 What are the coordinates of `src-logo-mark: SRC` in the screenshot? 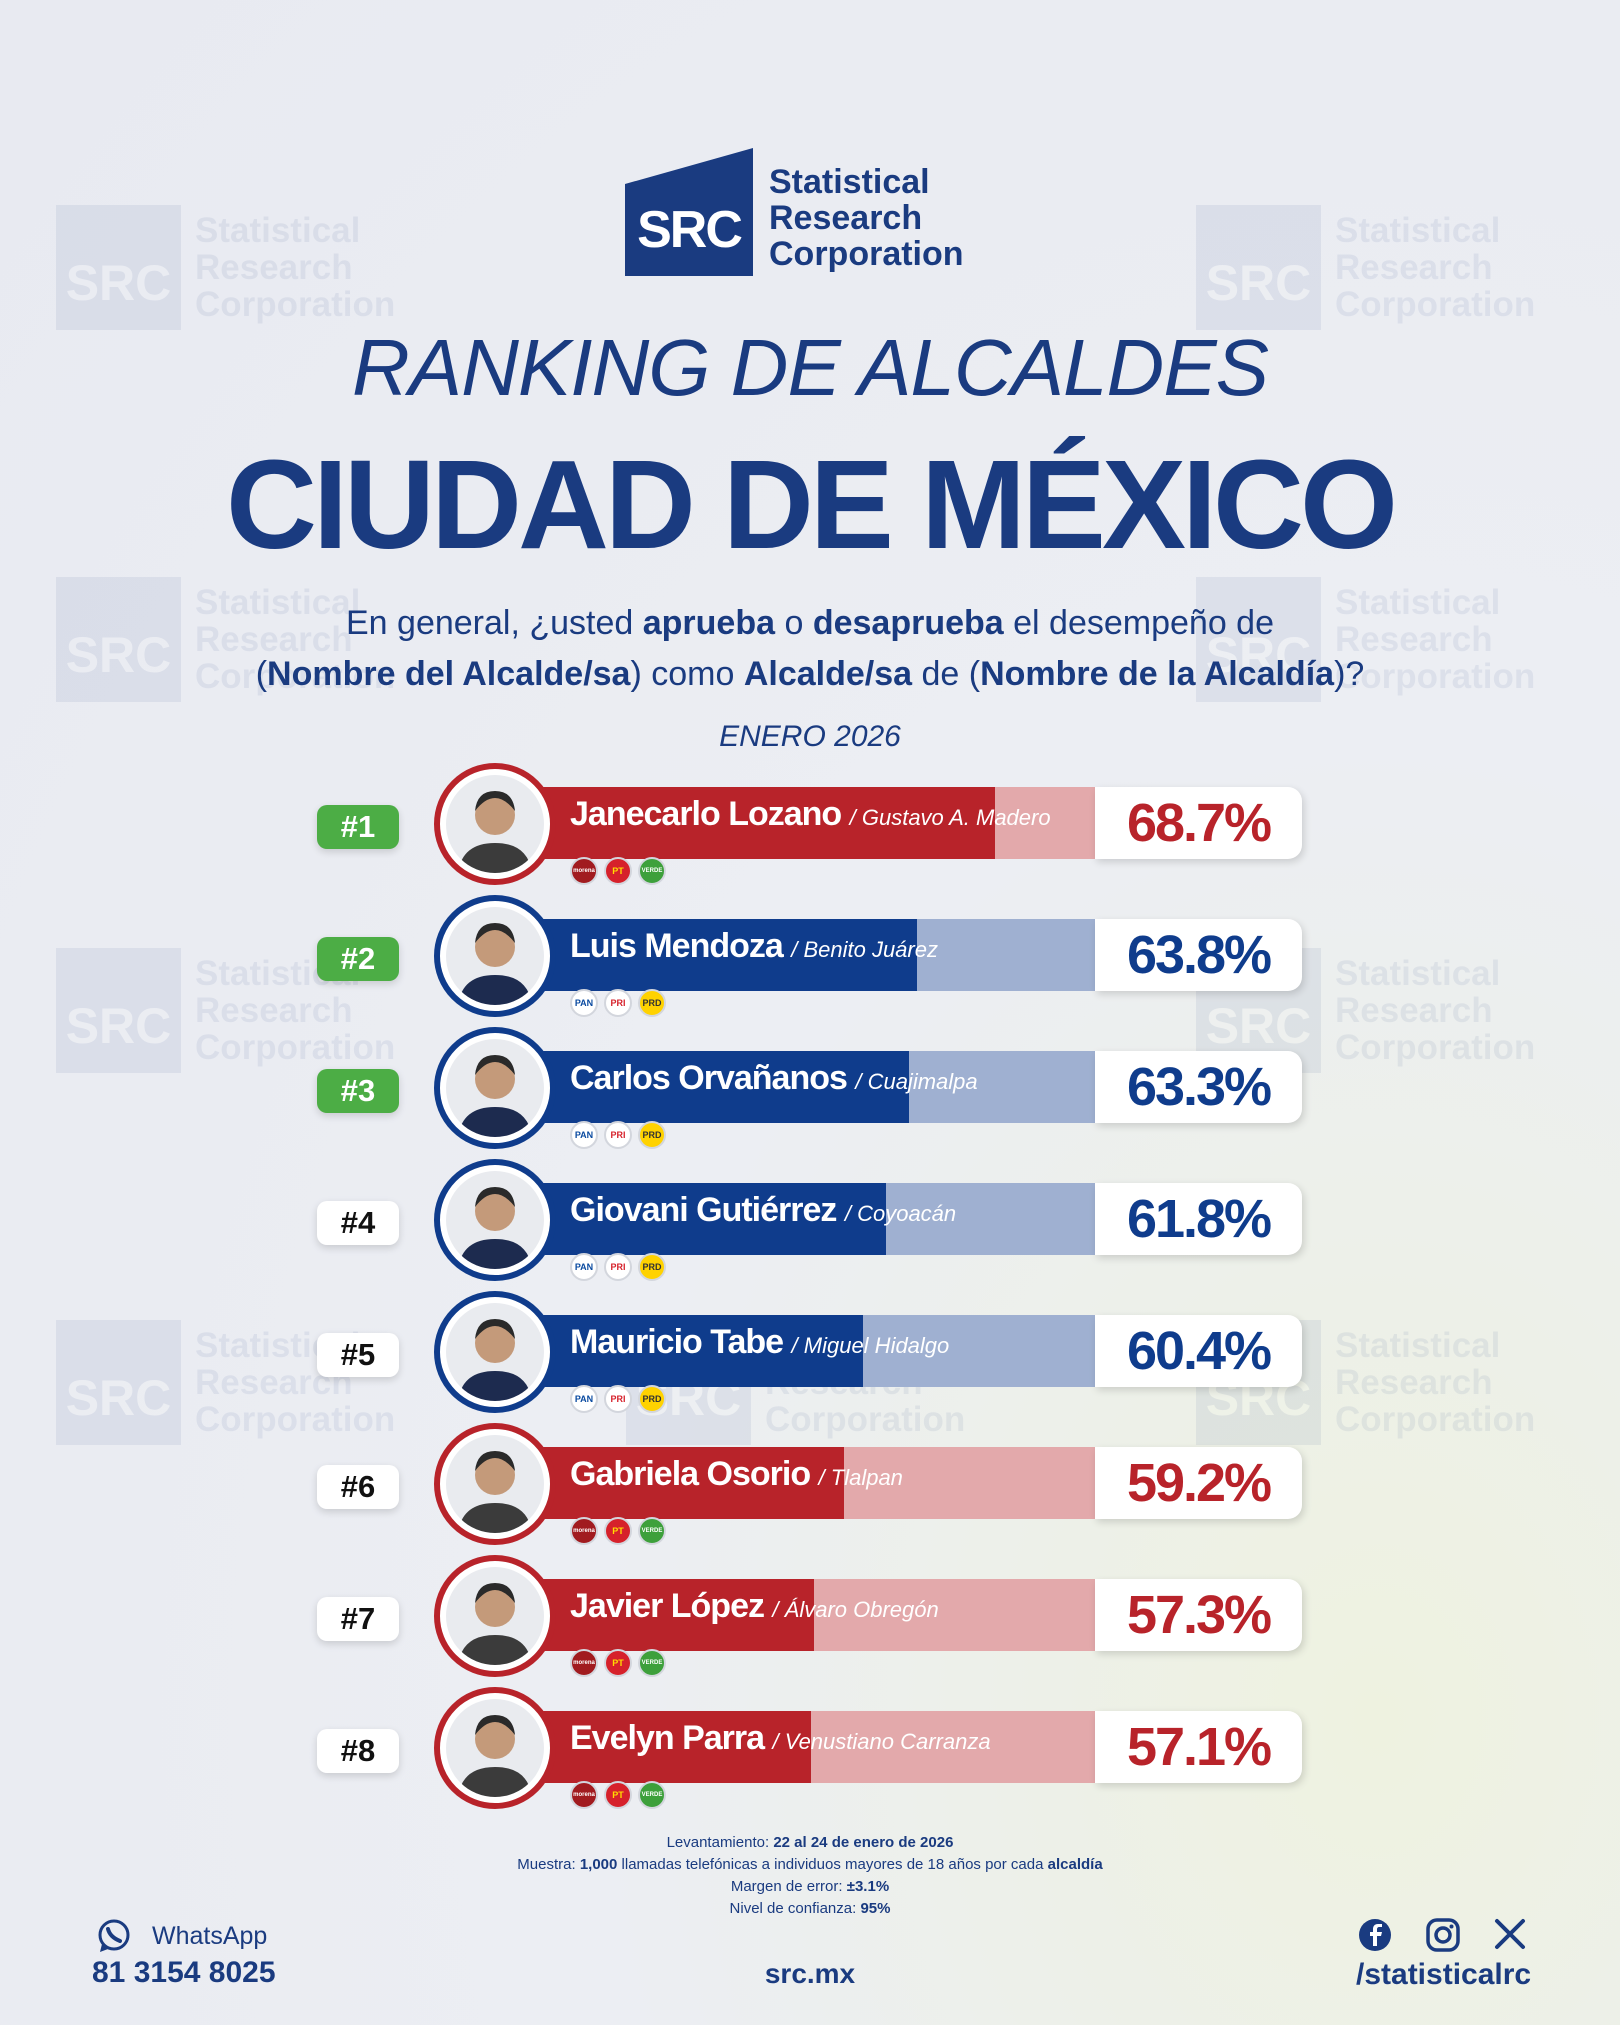 It's located at (689, 212).